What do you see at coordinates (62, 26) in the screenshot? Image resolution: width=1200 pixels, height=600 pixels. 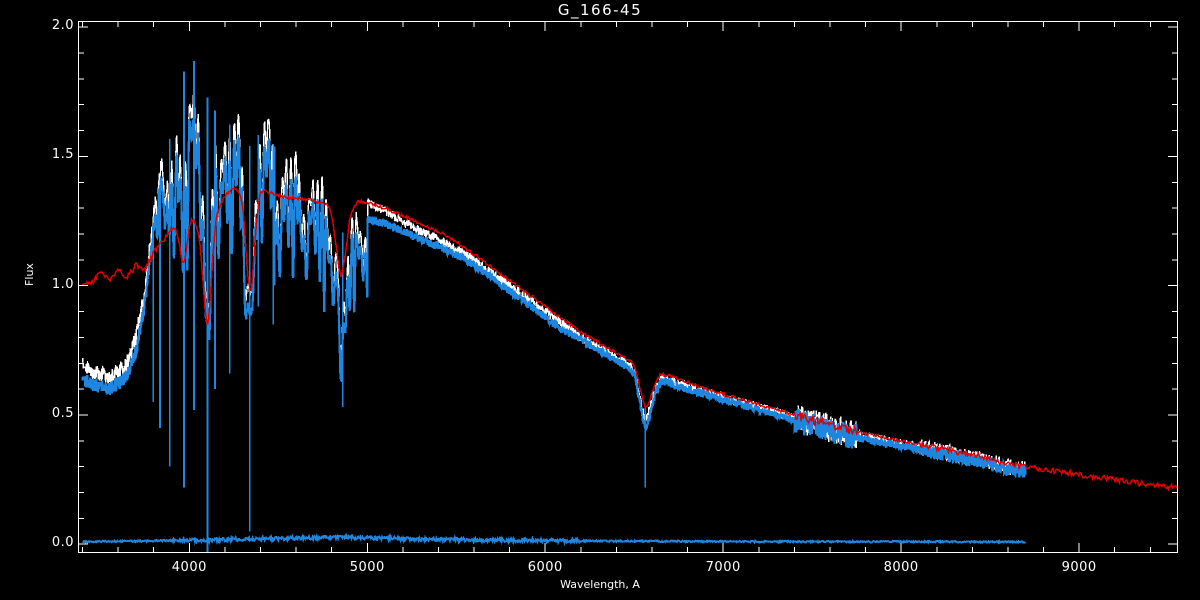 I see `y-tick-label: 2.0` at bounding box center [62, 26].